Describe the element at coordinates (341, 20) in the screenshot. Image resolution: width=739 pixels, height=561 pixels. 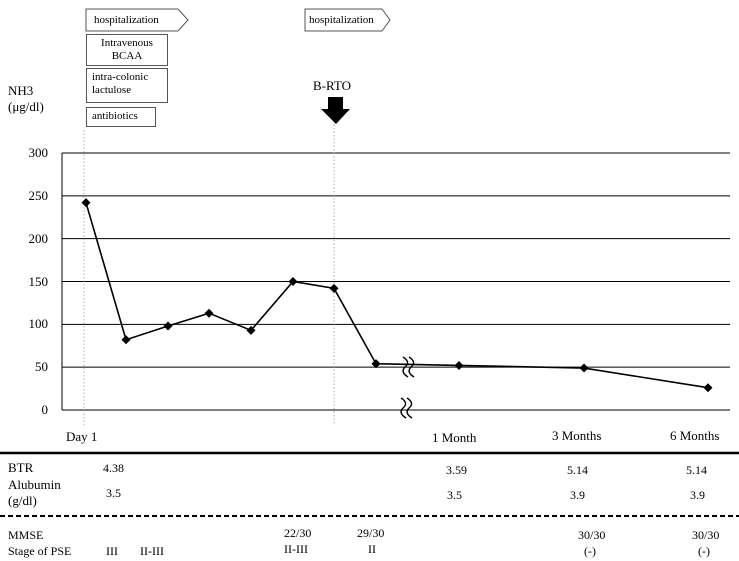
I see `hospitalization-label-2: hospitalization` at that location.